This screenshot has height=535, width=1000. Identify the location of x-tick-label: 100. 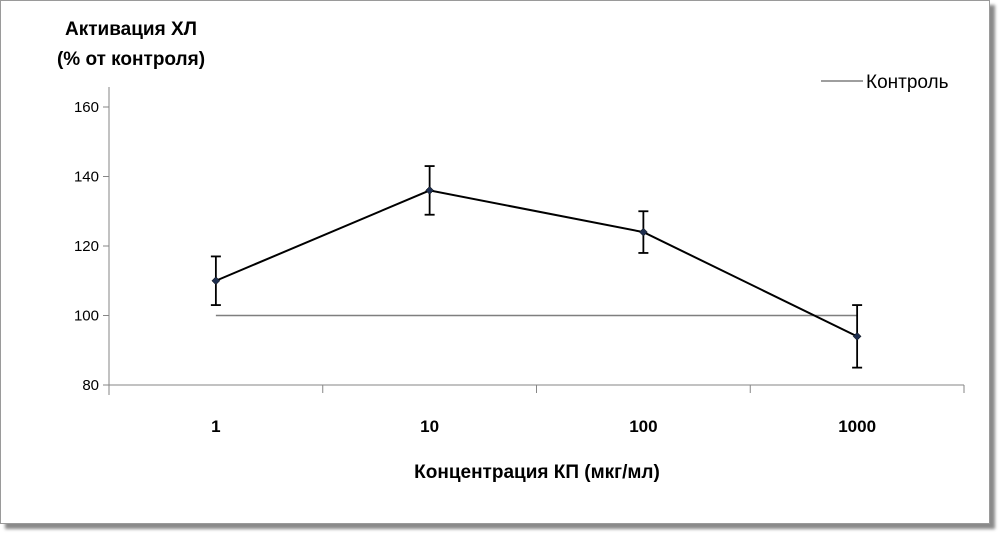
(643, 426).